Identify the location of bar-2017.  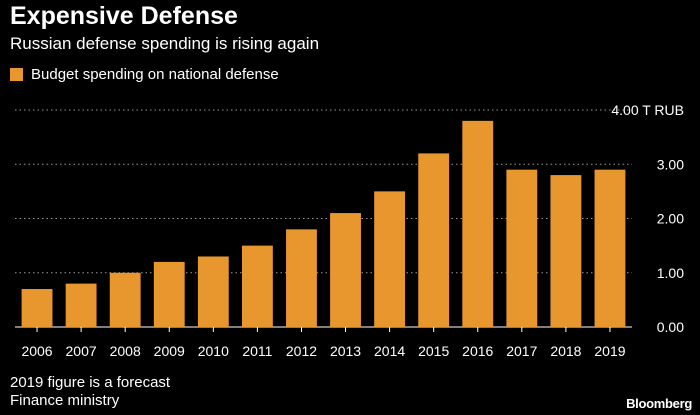
(522, 248).